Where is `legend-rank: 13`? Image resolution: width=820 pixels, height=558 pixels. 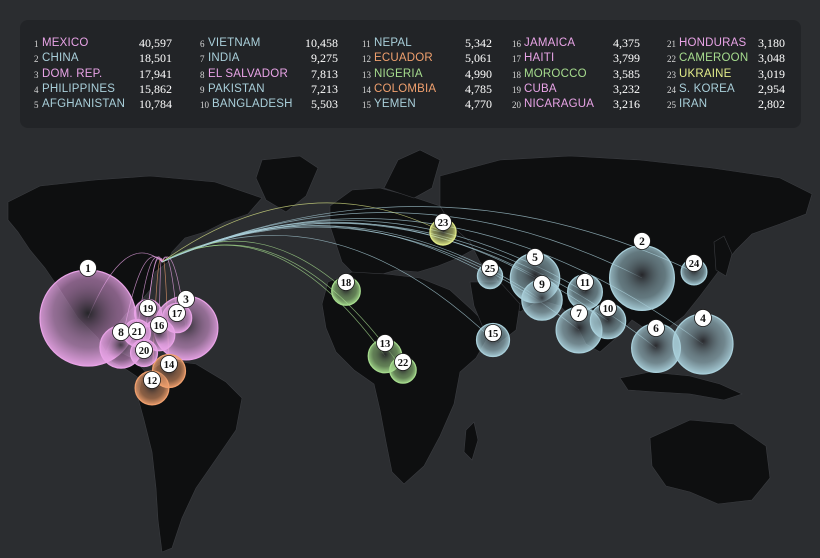
legend-rank: 13 is located at coordinates (366, 74).